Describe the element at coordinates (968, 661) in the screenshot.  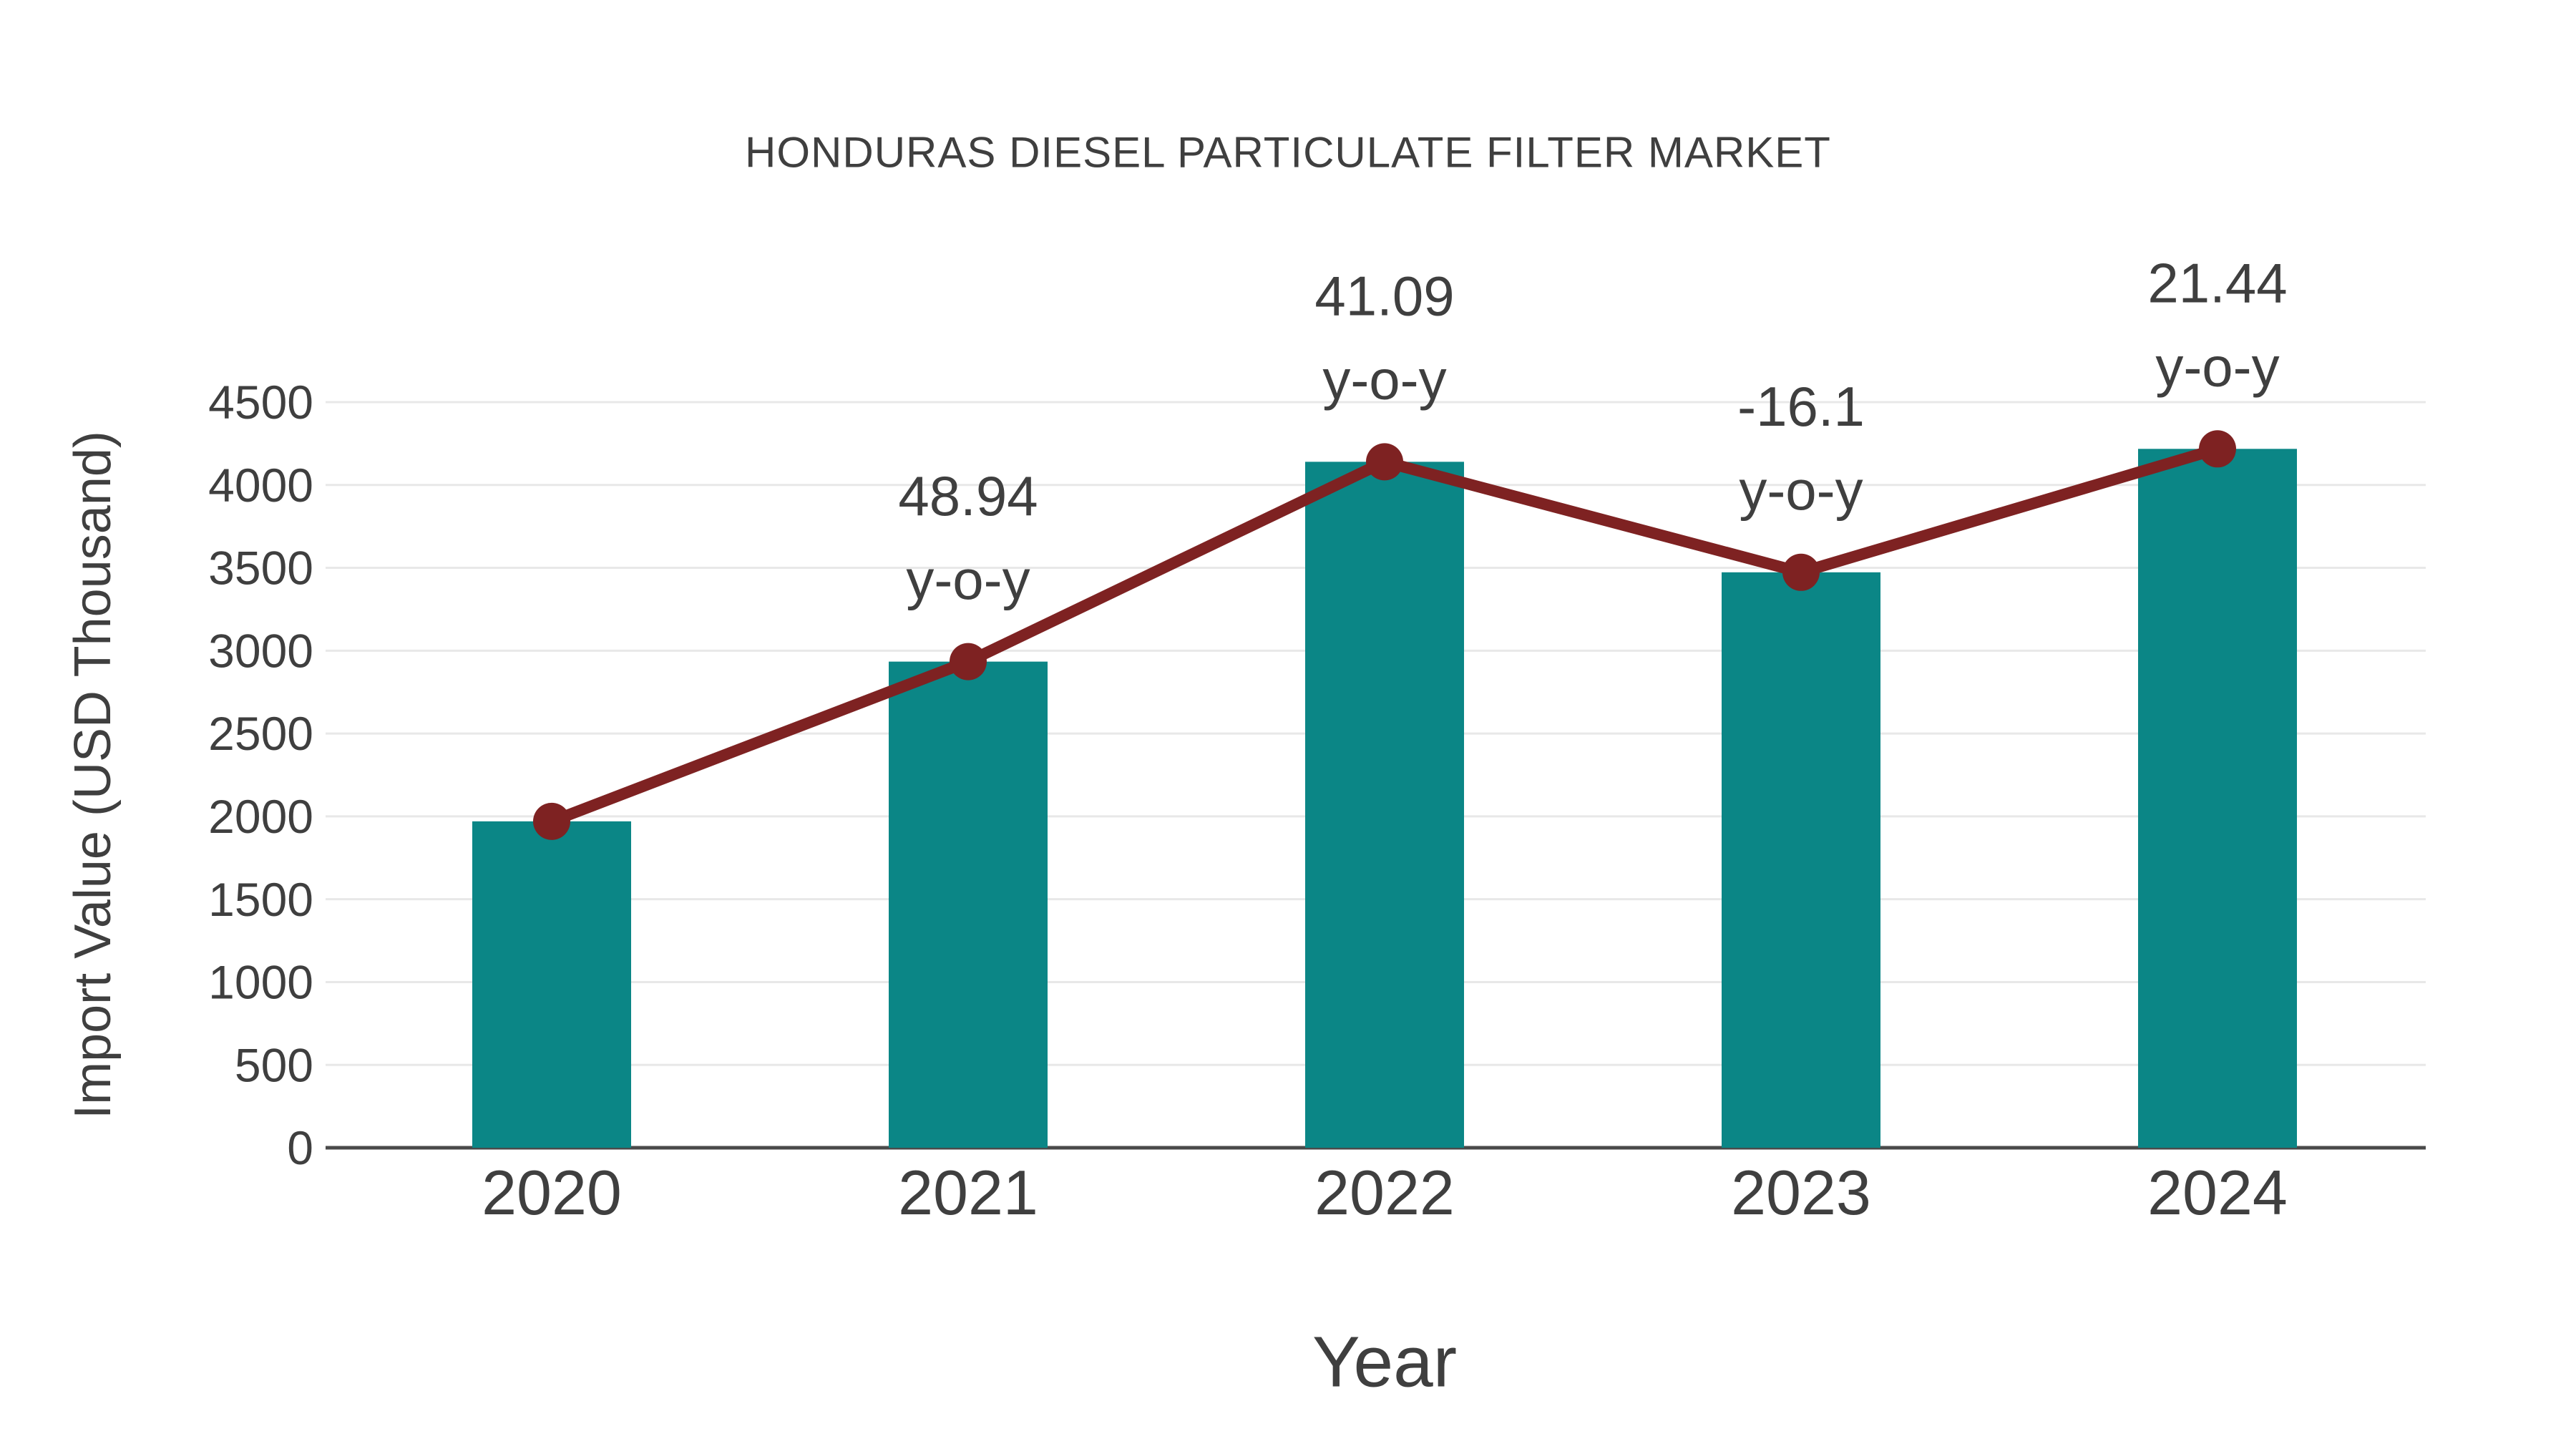
I see `trend-marker-2021` at that location.